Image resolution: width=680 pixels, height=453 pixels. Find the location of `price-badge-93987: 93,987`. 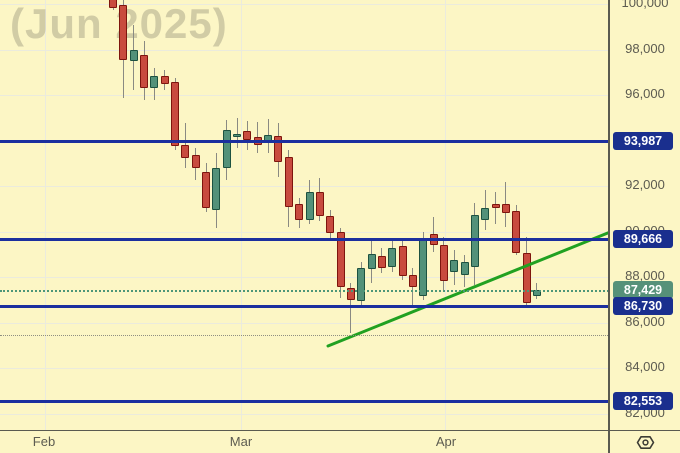

price-badge-93987: 93,987 is located at coordinates (643, 141).